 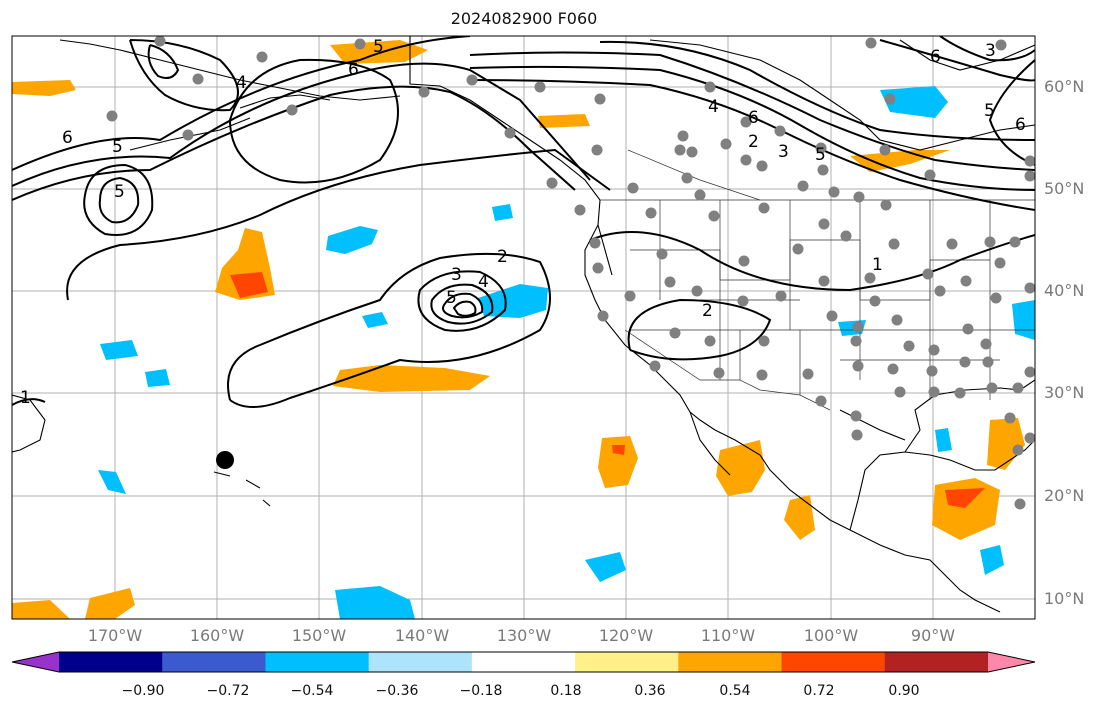 What do you see at coordinates (819, 691) in the screenshot?
I see `colorbar-tick-label: 0.72` at bounding box center [819, 691].